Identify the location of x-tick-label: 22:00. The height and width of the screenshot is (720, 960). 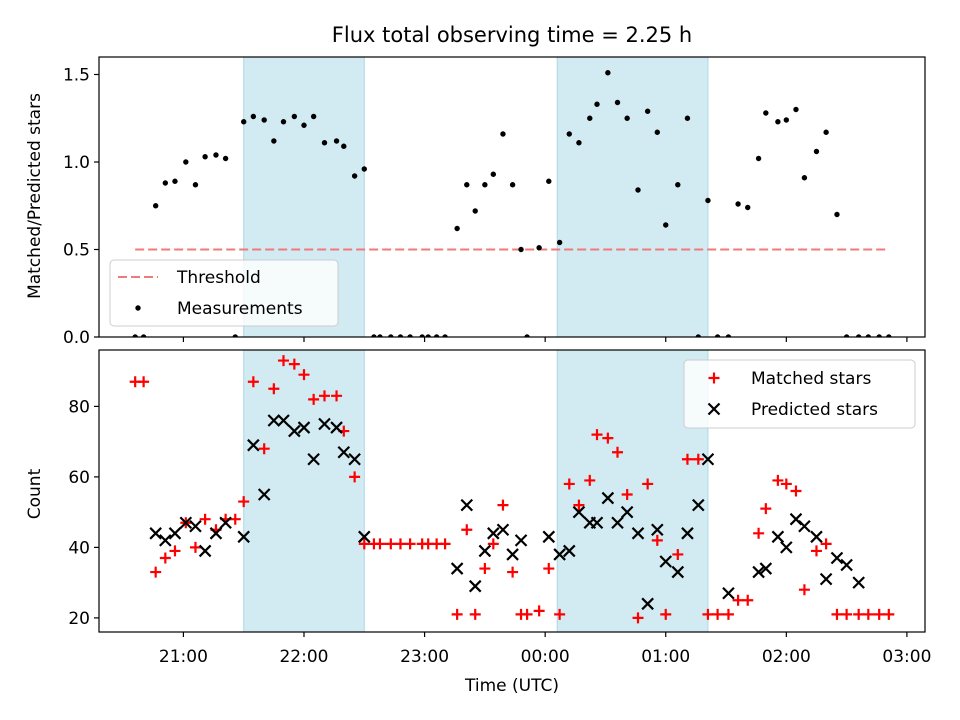
(303, 657).